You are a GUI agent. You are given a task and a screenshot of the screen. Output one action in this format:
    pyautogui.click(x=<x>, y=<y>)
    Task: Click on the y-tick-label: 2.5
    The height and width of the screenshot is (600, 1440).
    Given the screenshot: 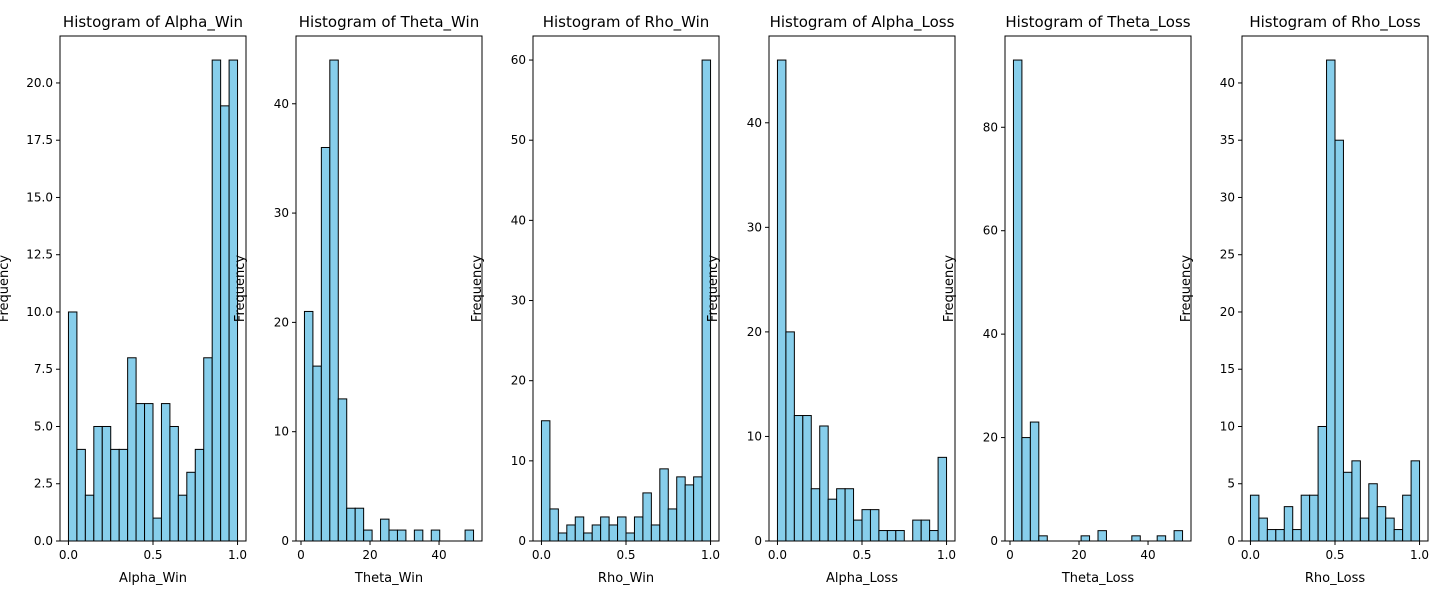 What is the action you would take?
    pyautogui.click(x=43, y=484)
    